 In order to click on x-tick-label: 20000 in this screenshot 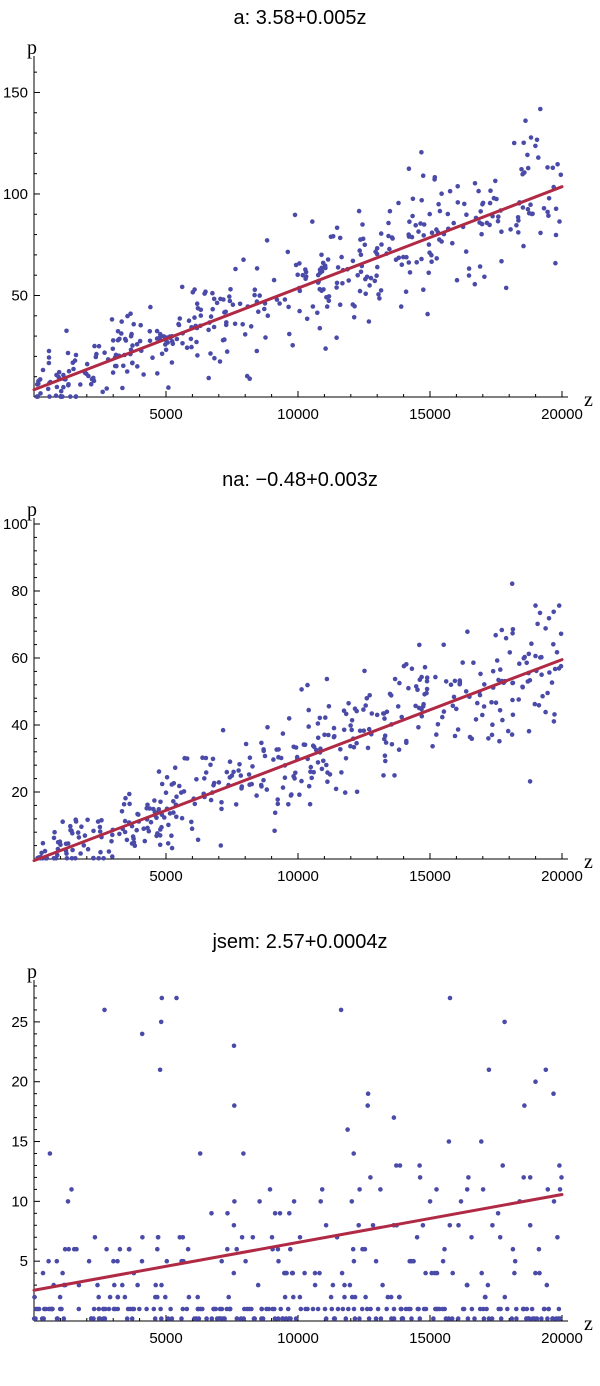, I will do `click(562, 1338)`.